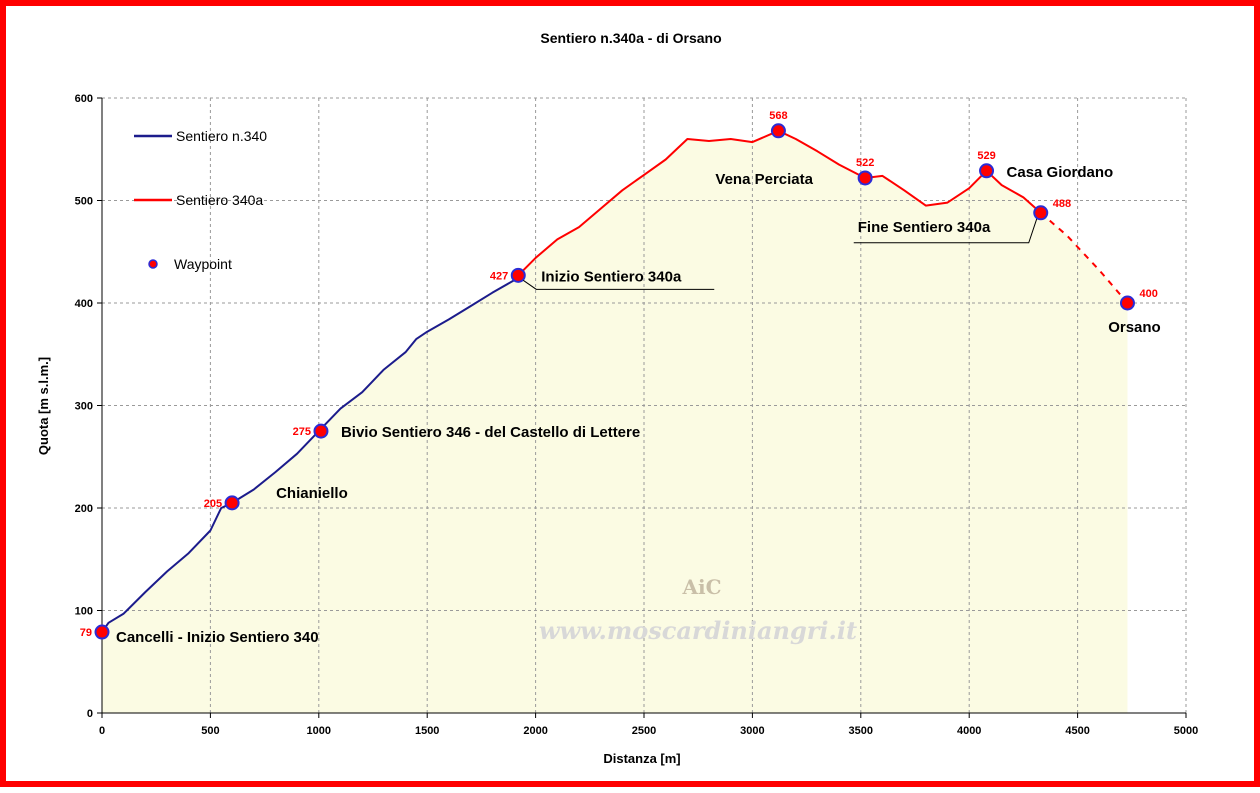 This screenshot has height=793, width=1260. Describe the element at coordinates (1148, 294) in the screenshot. I see `waypoint-value: 400` at that location.